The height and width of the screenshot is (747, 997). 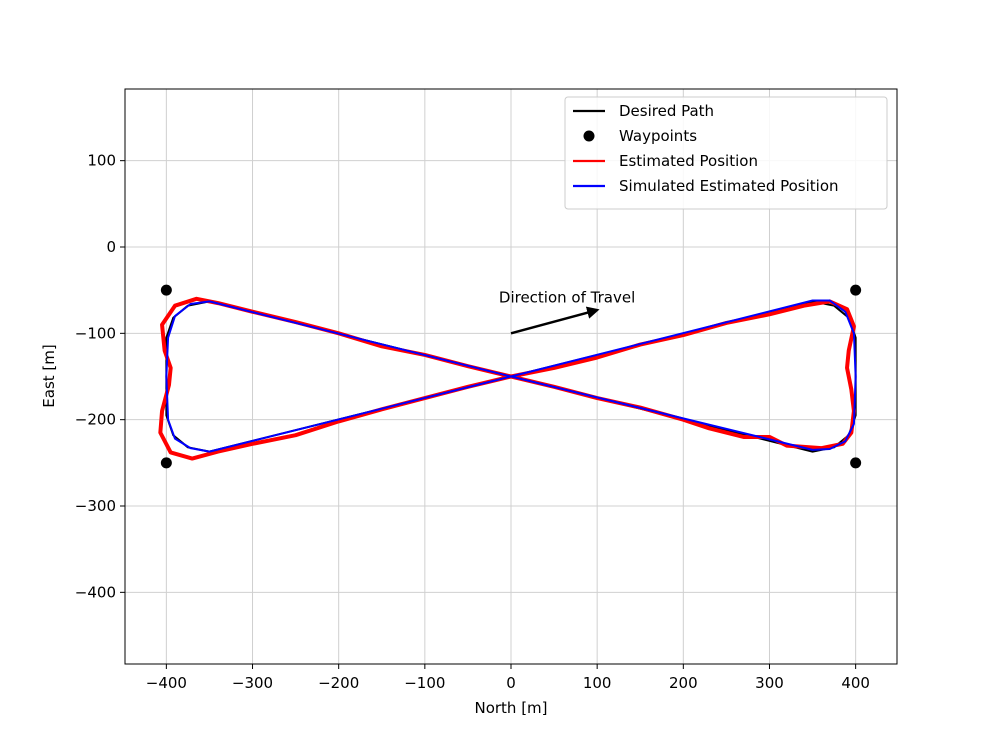 I want to click on x-tick-label: 300, so click(x=769, y=683).